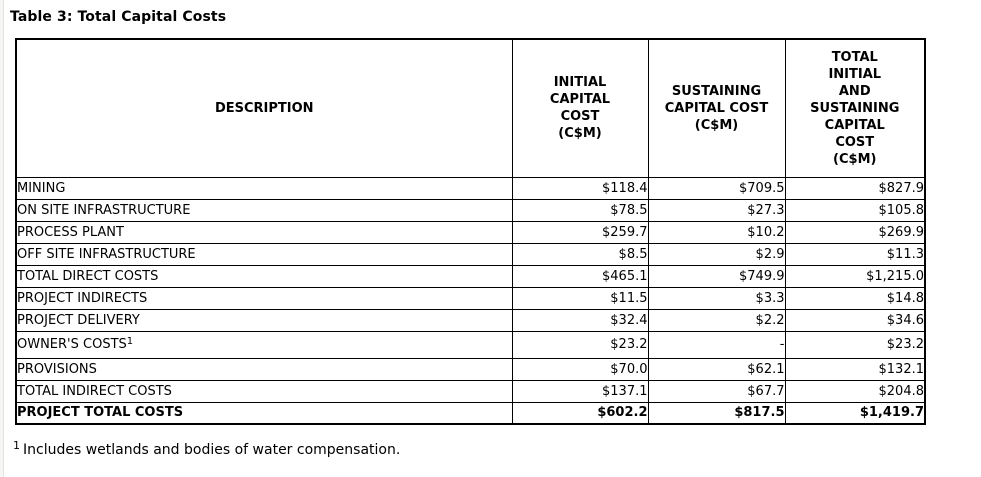  What do you see at coordinates (855, 413) in the screenshot?
I see `total-cost-value: $1,419.7` at bounding box center [855, 413].